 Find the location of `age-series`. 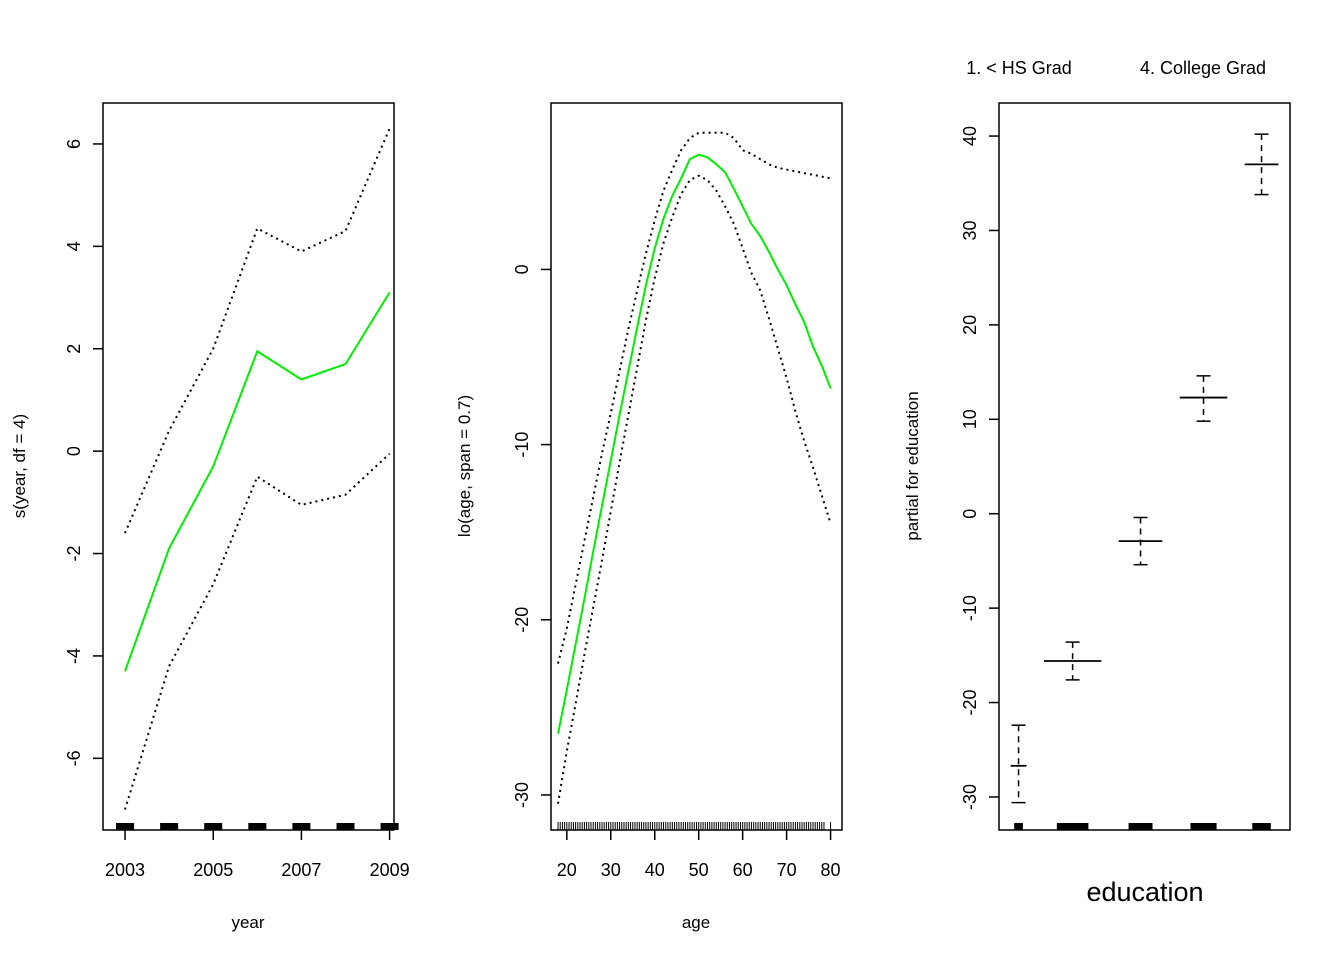

age-series is located at coordinates (694, 467).